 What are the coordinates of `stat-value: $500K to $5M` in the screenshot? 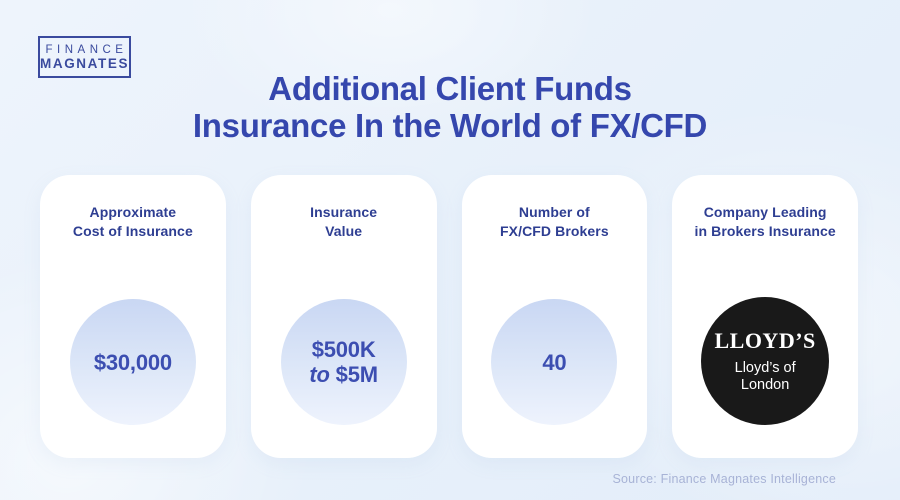 It's located at (343, 362).